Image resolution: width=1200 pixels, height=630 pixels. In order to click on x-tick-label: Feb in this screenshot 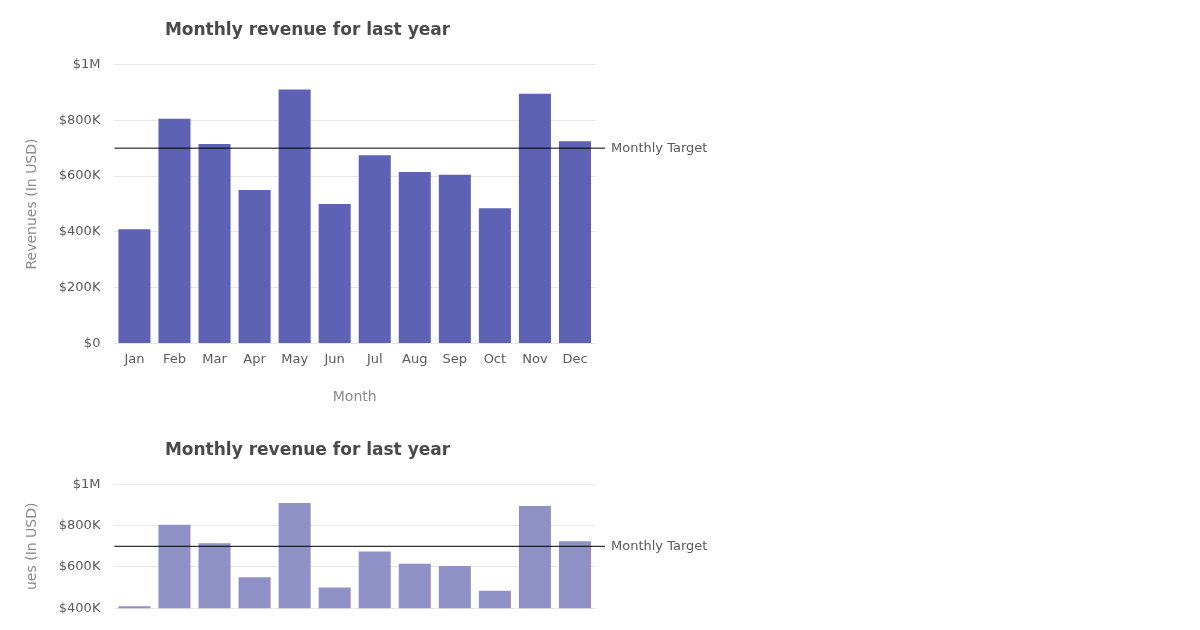, I will do `click(174, 358)`.